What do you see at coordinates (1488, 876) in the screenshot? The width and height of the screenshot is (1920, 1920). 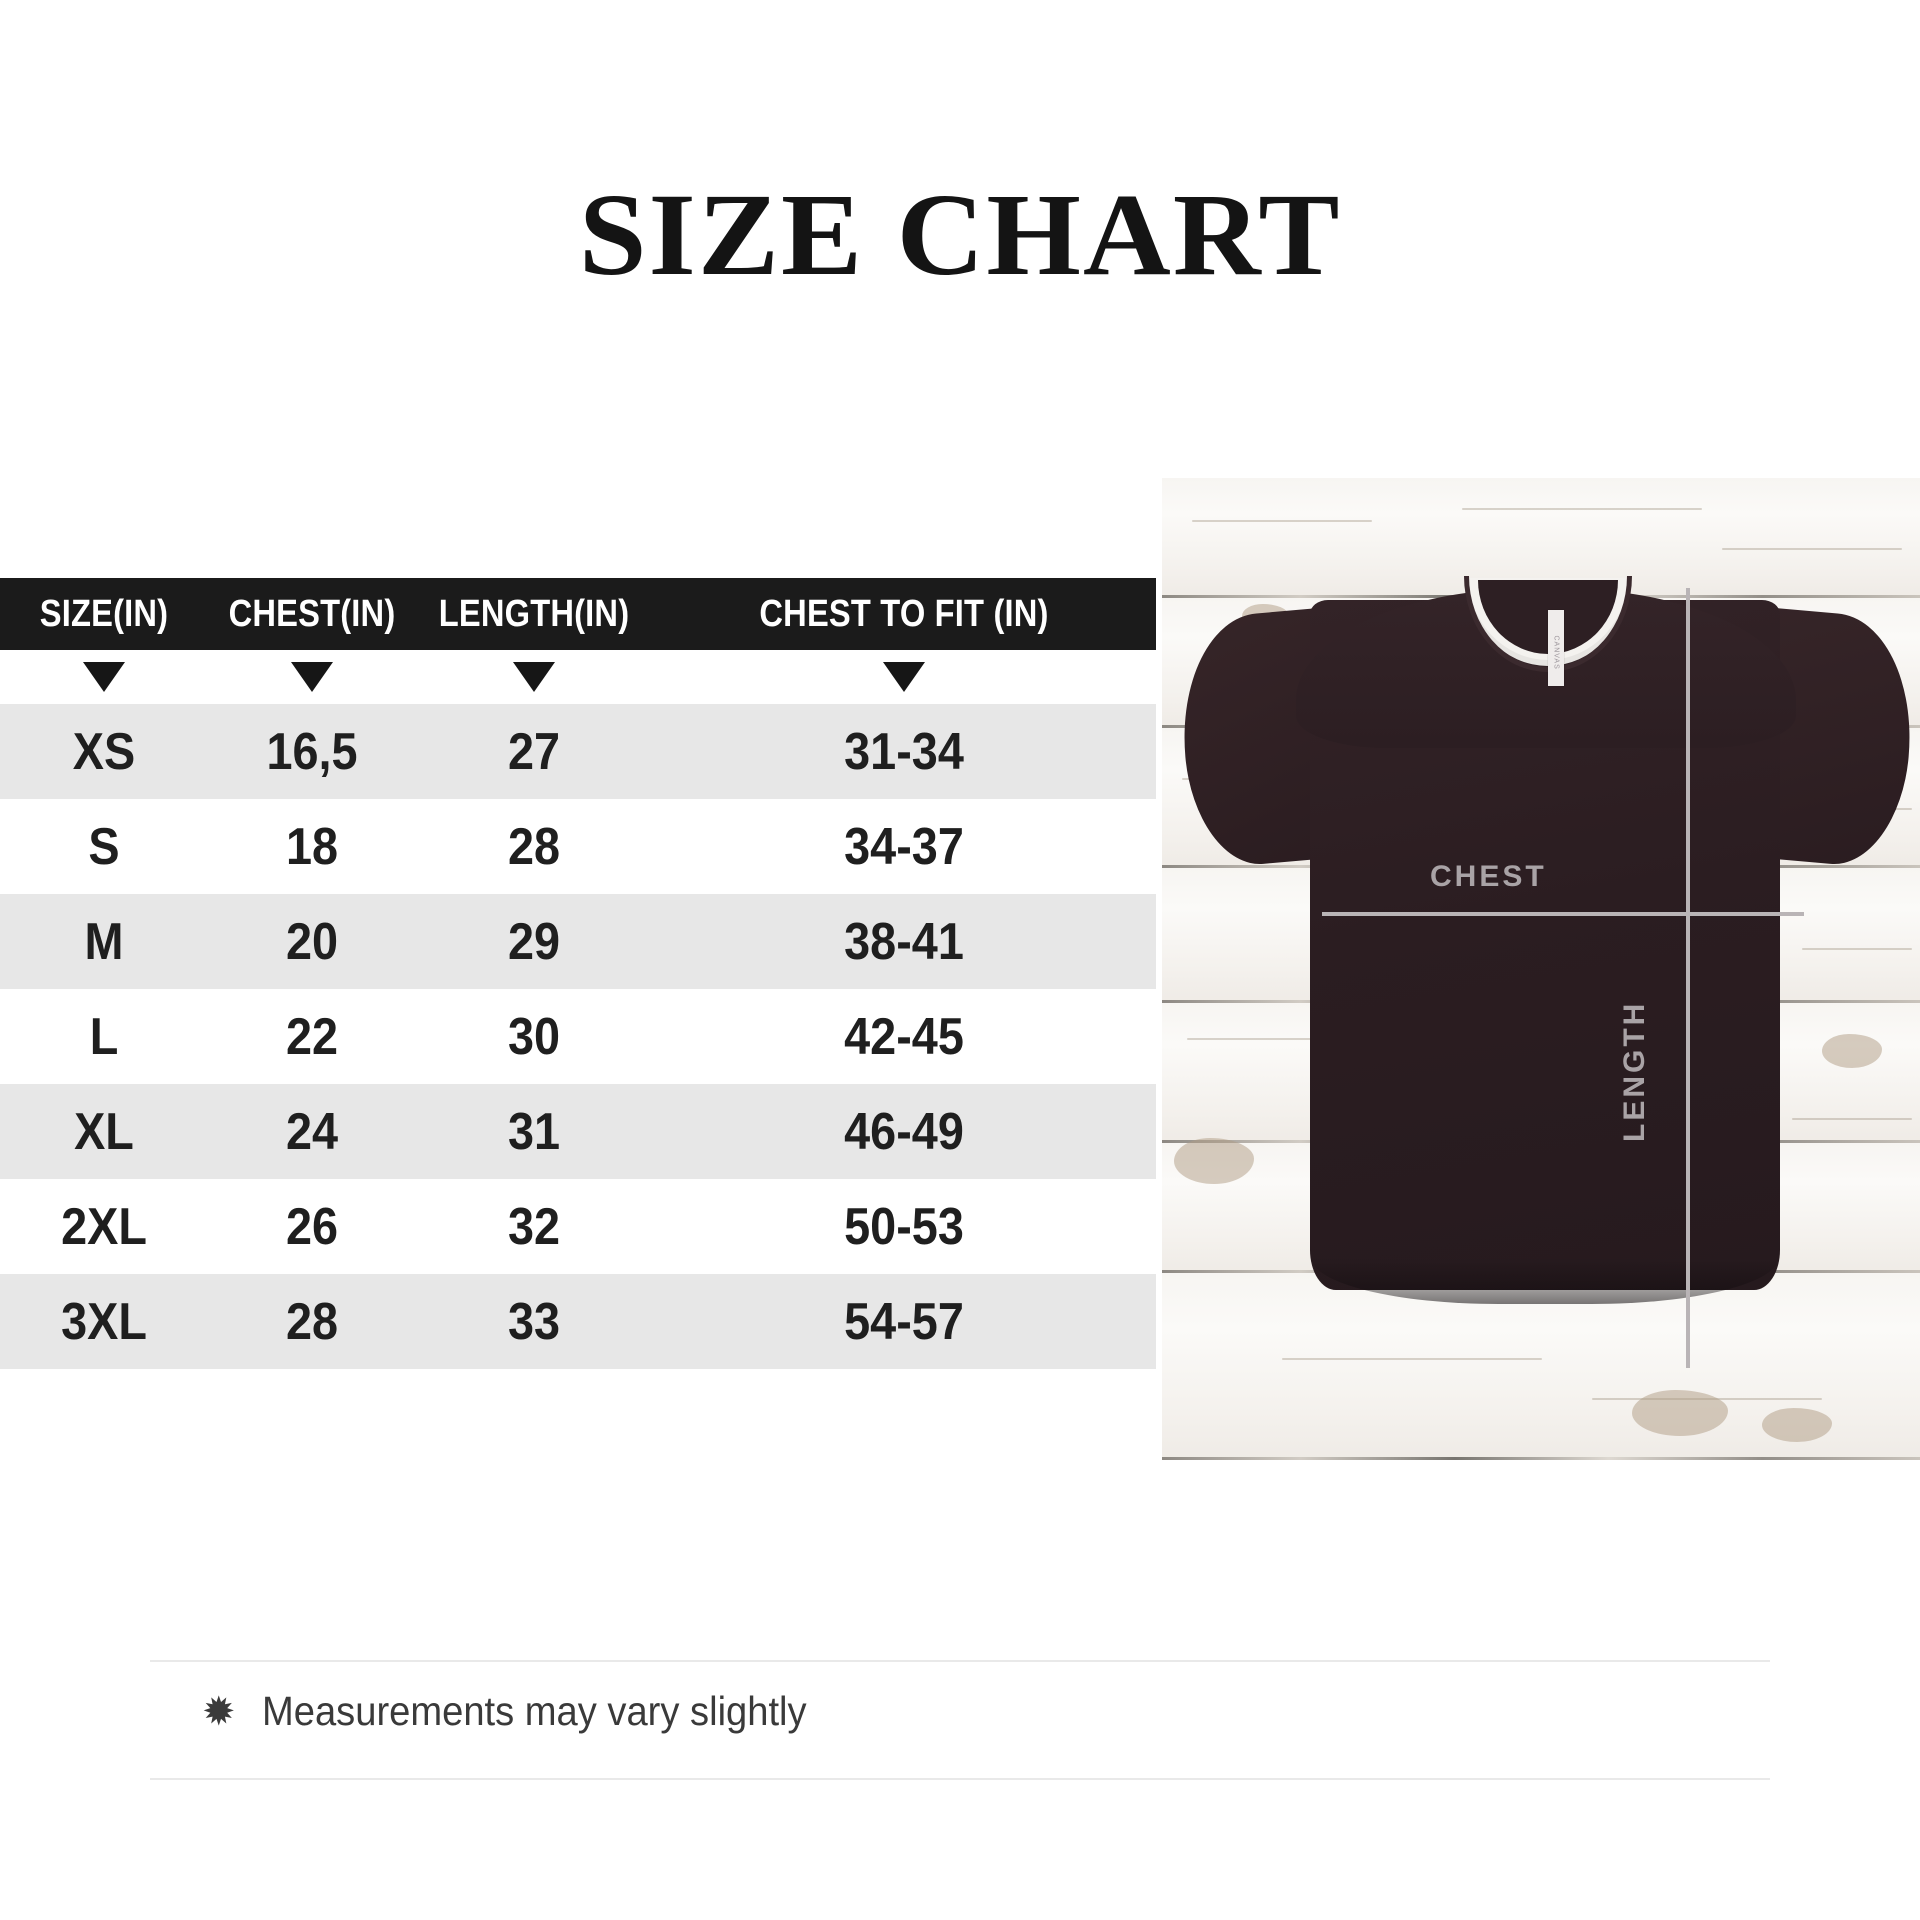 I see `chest-measure-label: CHEST` at bounding box center [1488, 876].